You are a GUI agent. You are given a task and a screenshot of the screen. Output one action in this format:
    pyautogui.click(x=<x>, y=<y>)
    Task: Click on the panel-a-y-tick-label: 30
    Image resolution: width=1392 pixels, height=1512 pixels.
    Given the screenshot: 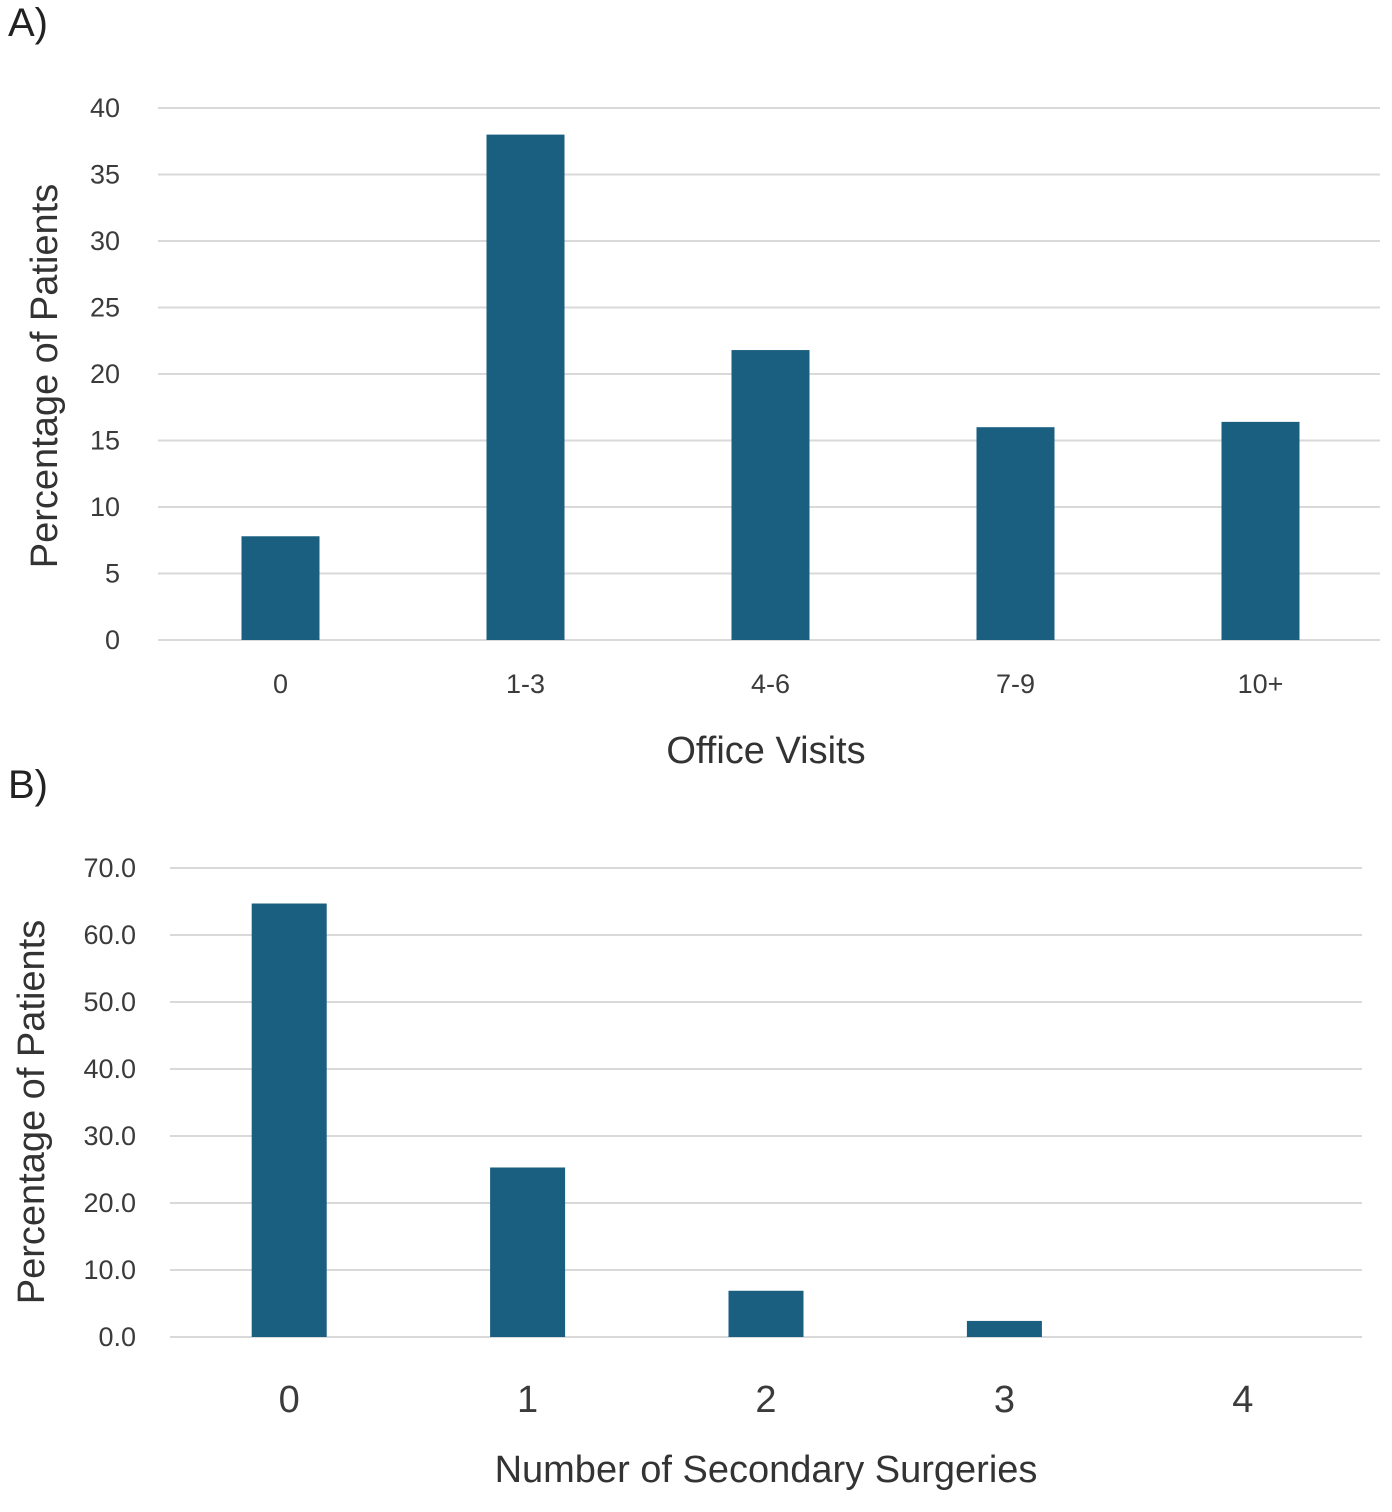 What is the action you would take?
    pyautogui.click(x=105, y=241)
    